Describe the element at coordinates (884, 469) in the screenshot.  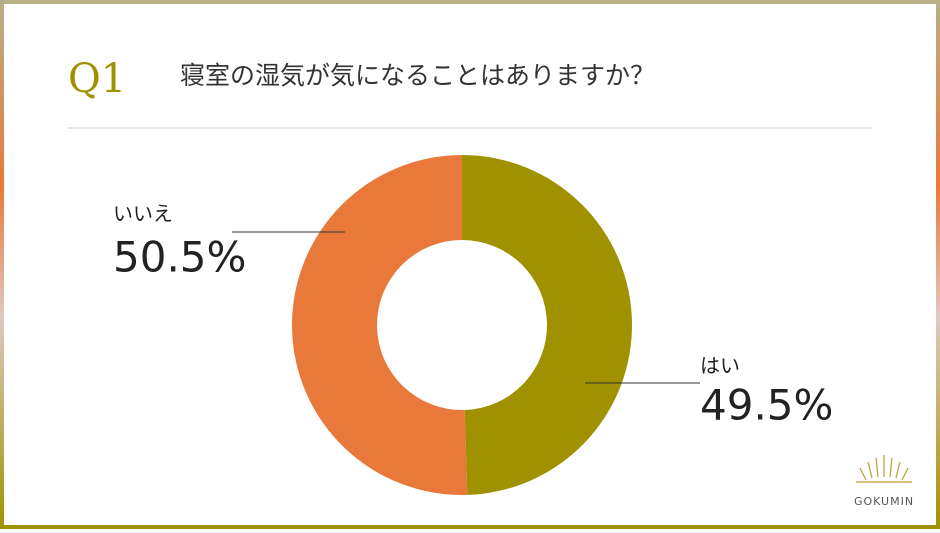
I see `logo-icon` at that location.